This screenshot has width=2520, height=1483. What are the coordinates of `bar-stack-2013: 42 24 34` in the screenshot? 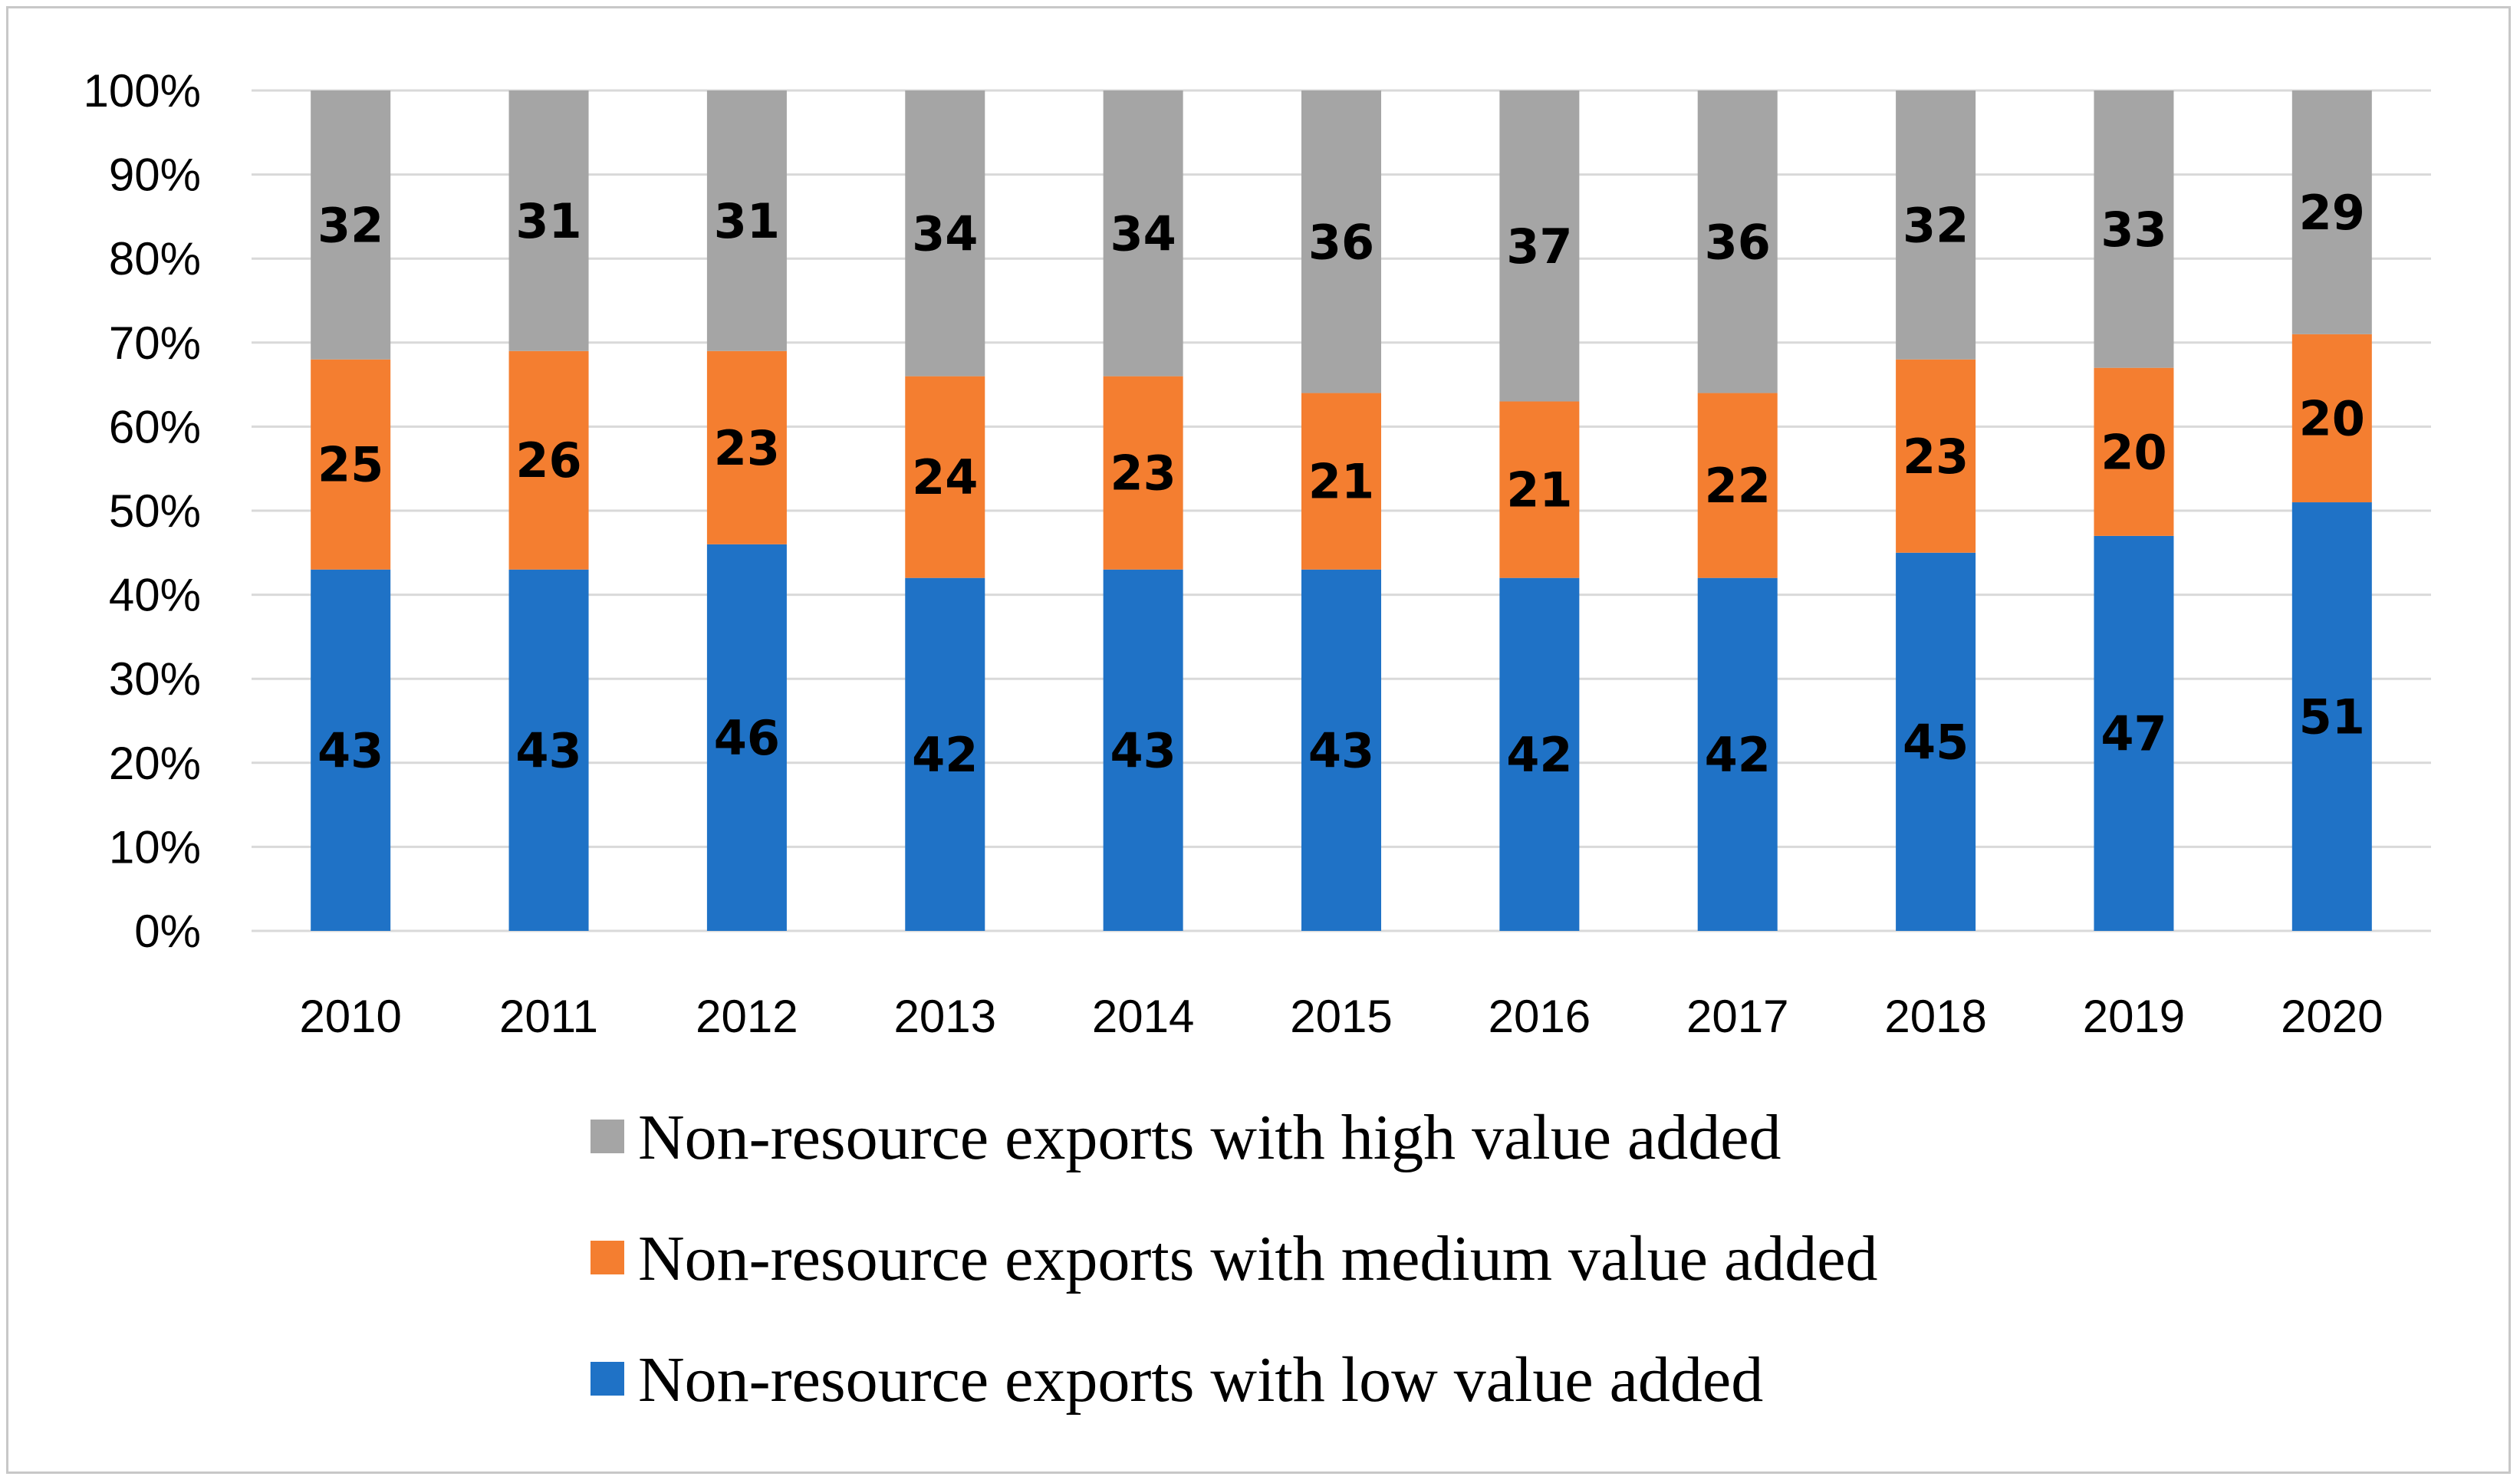 It's located at (945, 511).